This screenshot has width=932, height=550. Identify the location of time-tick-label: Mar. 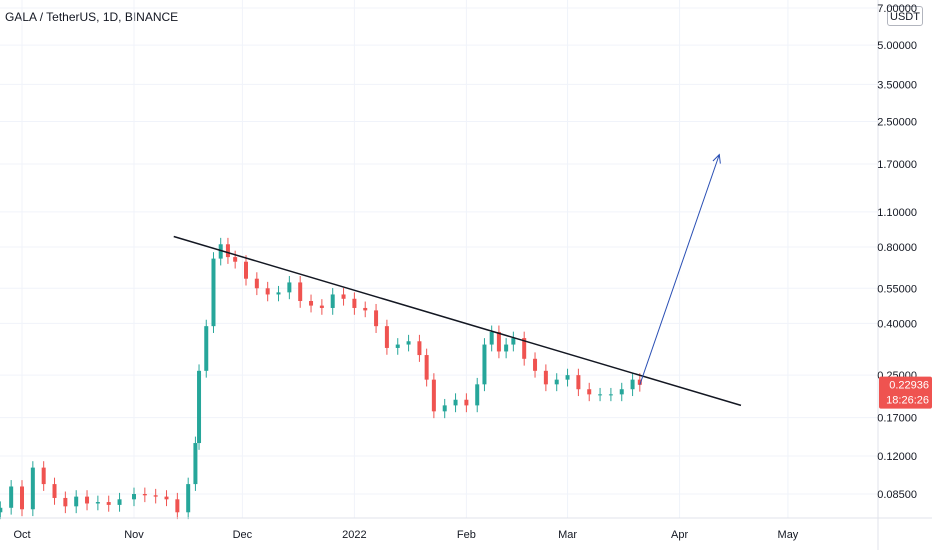
(567, 535).